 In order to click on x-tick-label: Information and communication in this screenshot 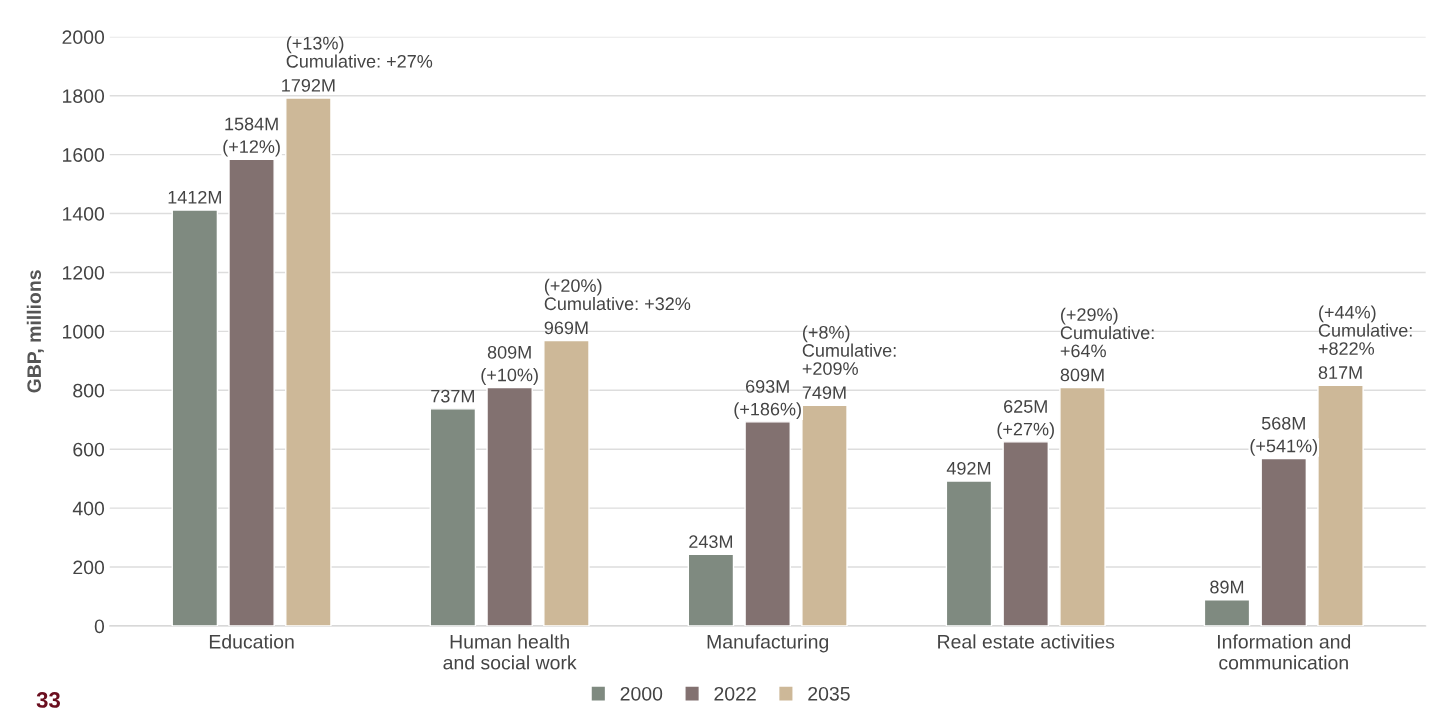, I will do `click(1284, 652)`.